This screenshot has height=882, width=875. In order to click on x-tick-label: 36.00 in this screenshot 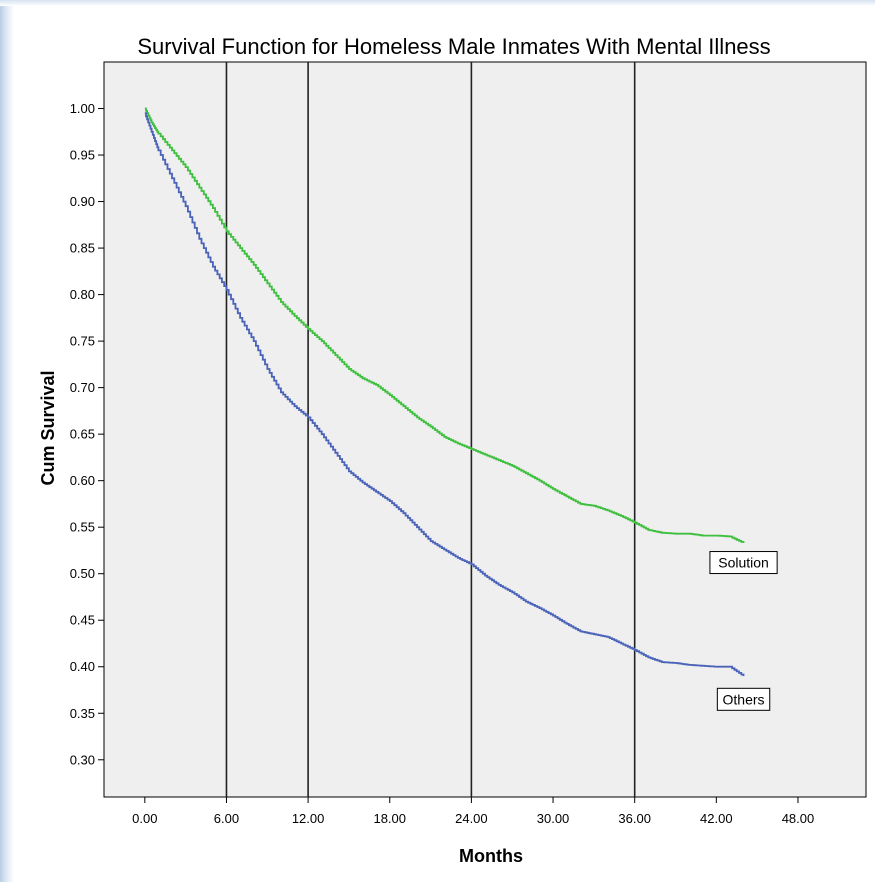, I will do `click(634, 818)`.